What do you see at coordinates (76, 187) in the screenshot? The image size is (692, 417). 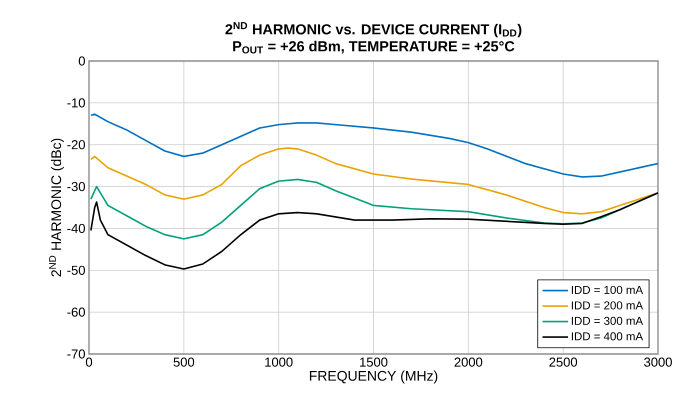 I see `y-tick-label: -30` at bounding box center [76, 187].